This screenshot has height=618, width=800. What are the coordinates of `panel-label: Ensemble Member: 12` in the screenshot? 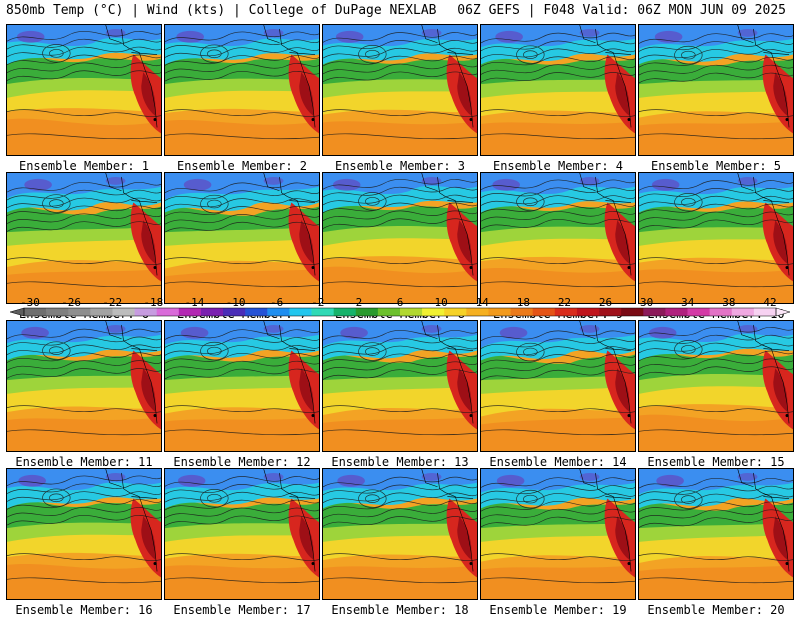 It's located at (242, 462).